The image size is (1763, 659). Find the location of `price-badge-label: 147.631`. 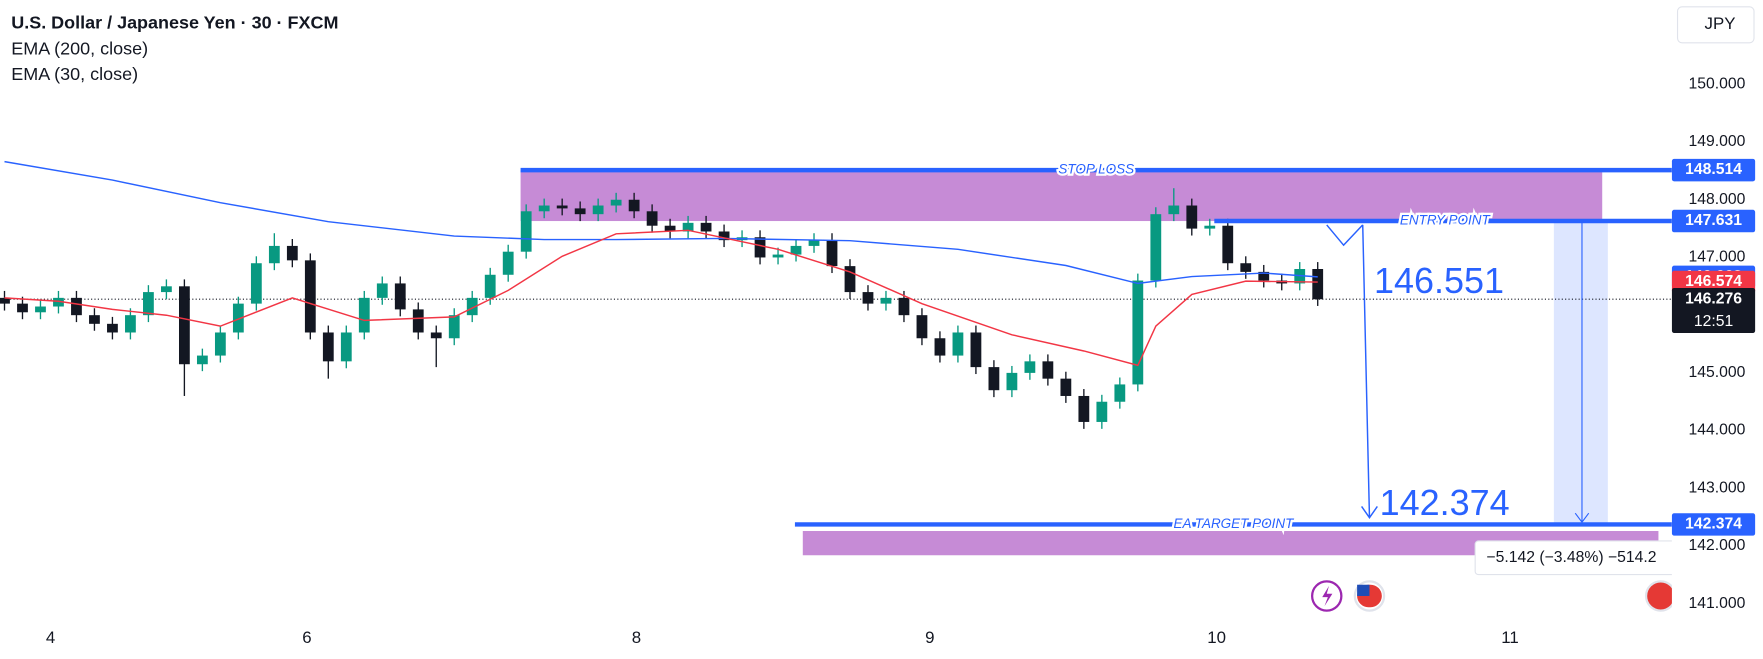

price-badge-label: 147.631 is located at coordinates (1713, 220).